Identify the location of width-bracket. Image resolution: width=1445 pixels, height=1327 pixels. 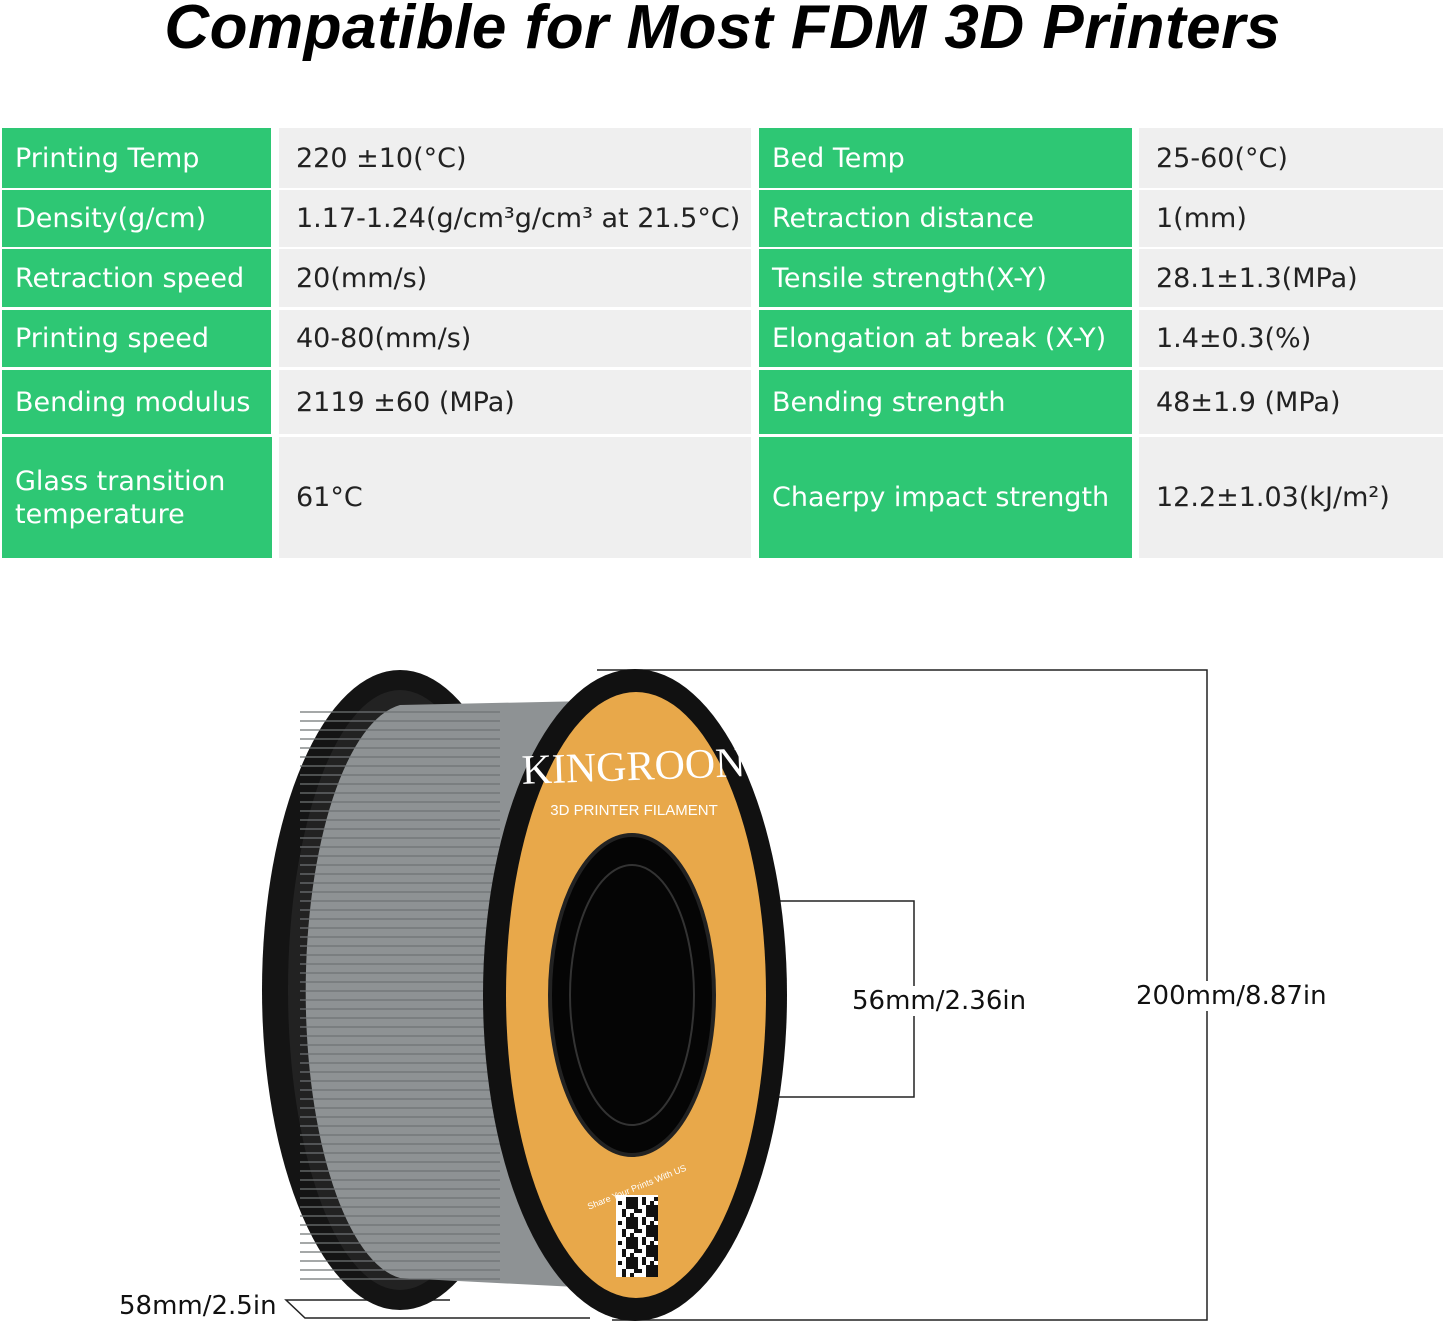
(437, 1309).